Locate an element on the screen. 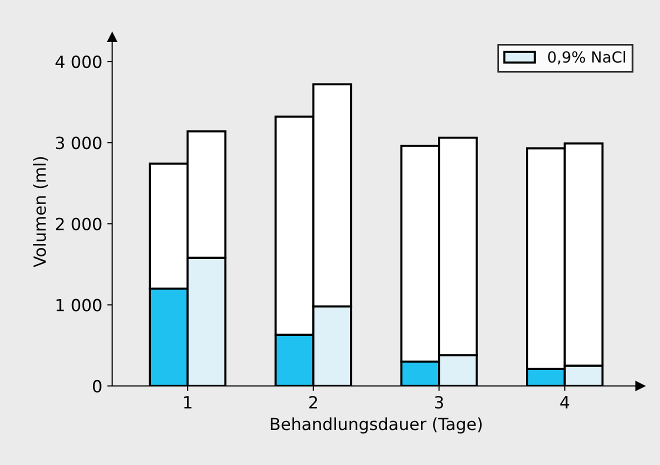 This screenshot has width=660, height=465. x-tick-label: 4 is located at coordinates (565, 402).